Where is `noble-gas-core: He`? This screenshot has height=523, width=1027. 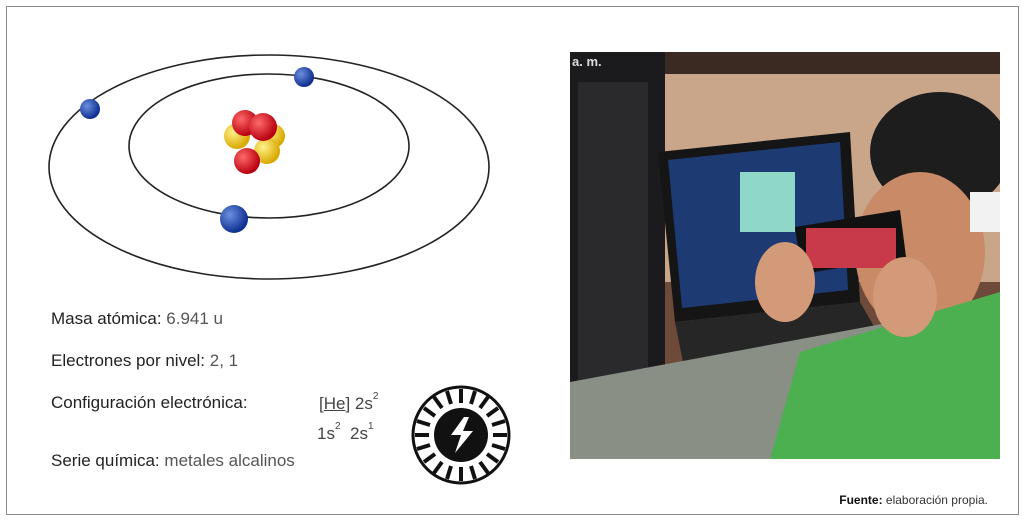 noble-gas-core: He is located at coordinates (334, 403).